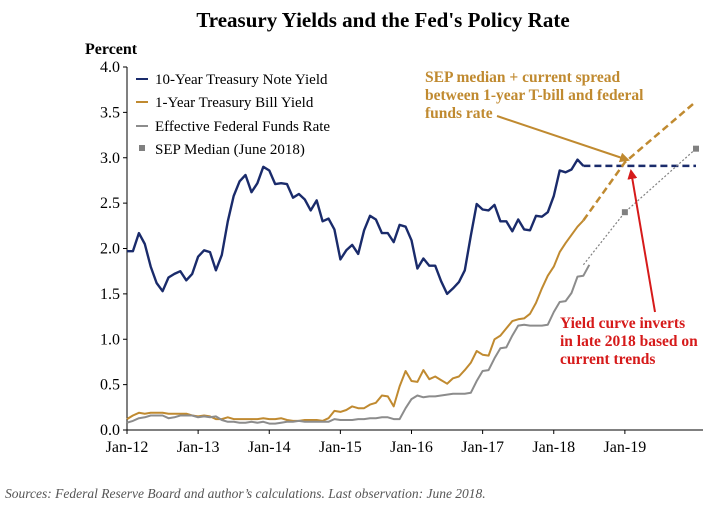  Describe the element at coordinates (241, 80) in the screenshot. I see `legend-label-ten-year: 10-Year Treasury Note Yield` at that location.